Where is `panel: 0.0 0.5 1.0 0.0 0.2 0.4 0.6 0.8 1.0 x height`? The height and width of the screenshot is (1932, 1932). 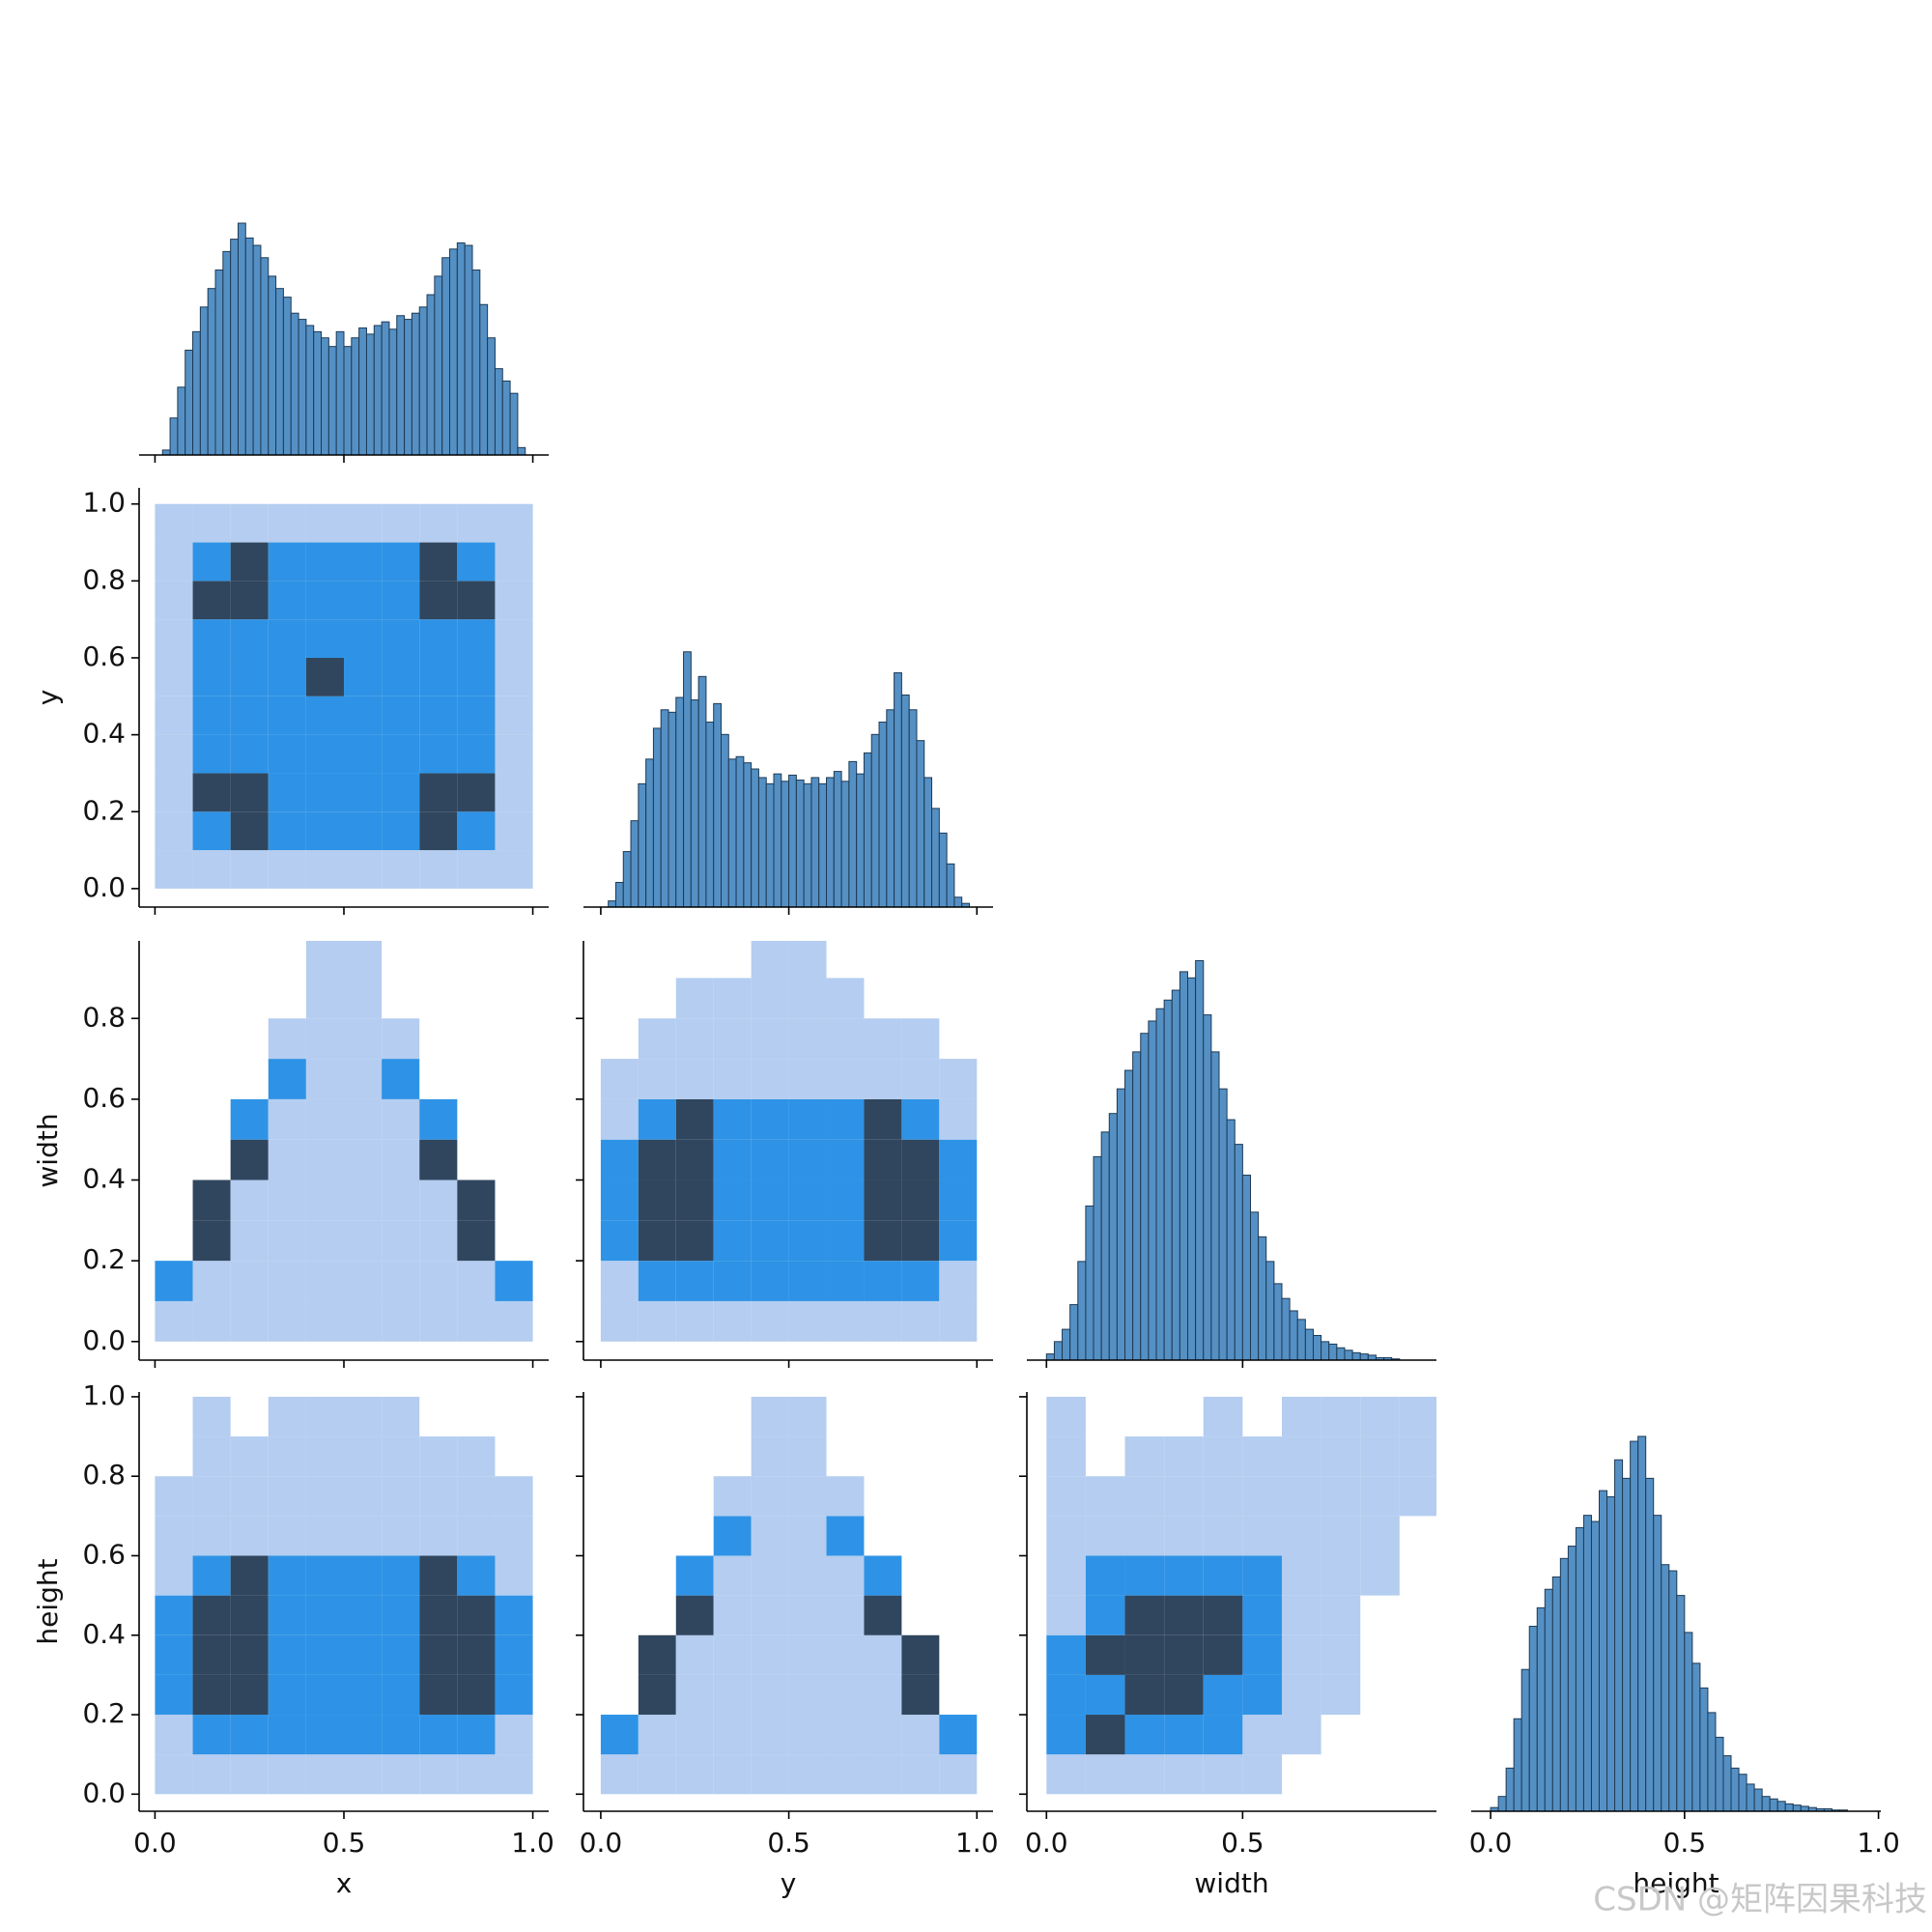
panel: 0.0 0.5 1.0 0.0 0.2 0.4 0.6 0.8 1.0 x height is located at coordinates (293, 1639).